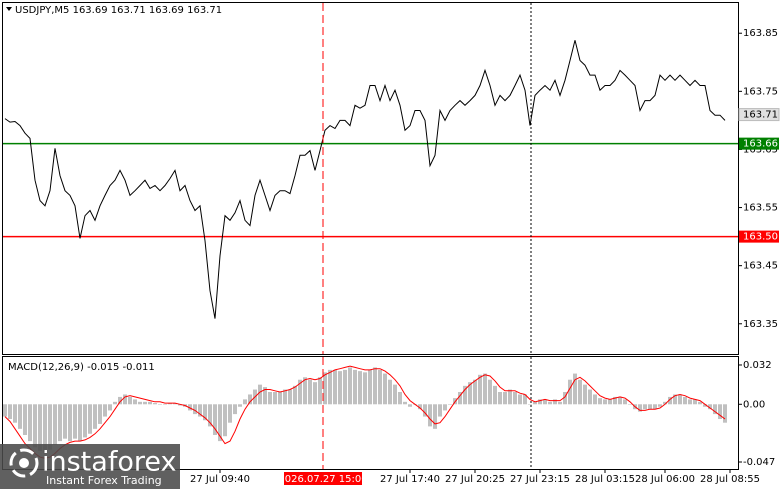 This screenshot has height=489, width=781. Describe the element at coordinates (759, 115) in the screenshot. I see `last-price-box` at that location.